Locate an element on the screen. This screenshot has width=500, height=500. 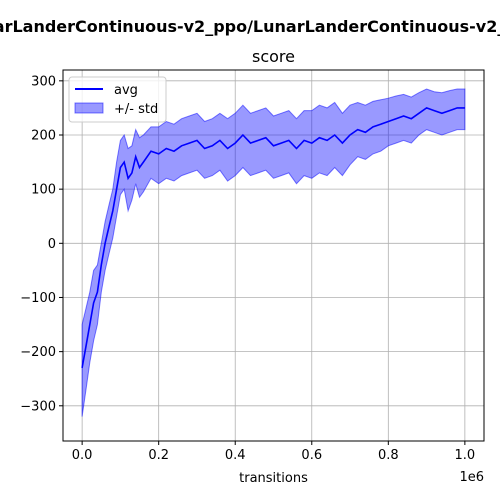
x-tick-label: 0.0 is located at coordinates (82, 455).